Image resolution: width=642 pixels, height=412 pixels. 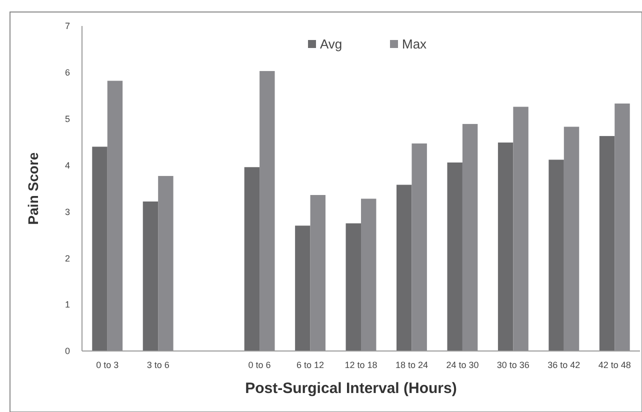 I want to click on y-tick-label: 3, so click(x=67, y=211).